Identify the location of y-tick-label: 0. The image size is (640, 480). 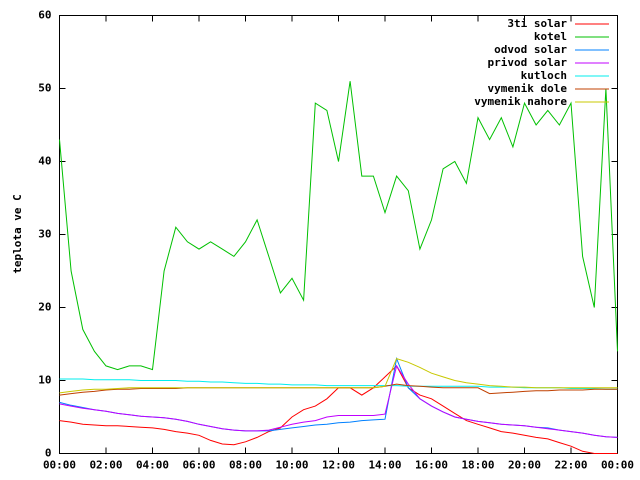
(48, 453).